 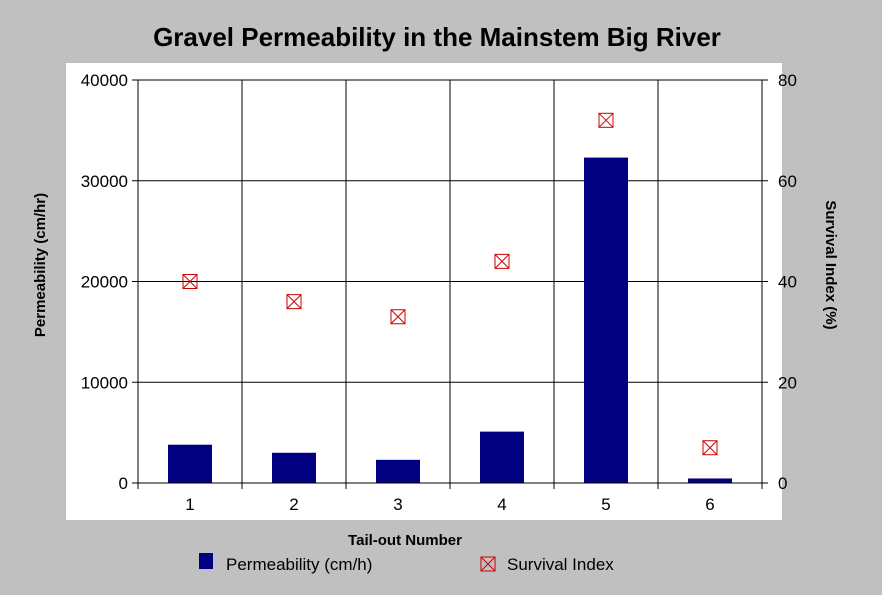 What do you see at coordinates (787, 80) in the screenshot?
I see `y2-tick-label: 80` at bounding box center [787, 80].